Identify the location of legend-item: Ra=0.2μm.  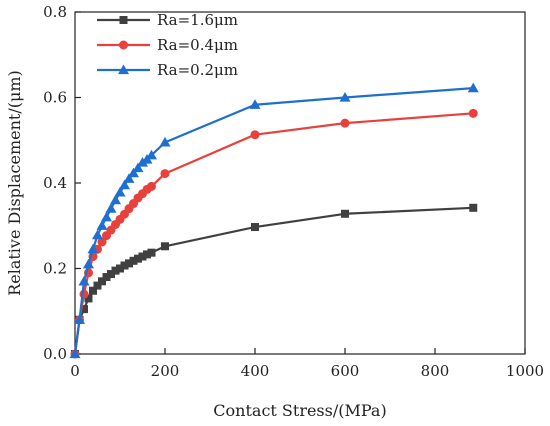
(167, 70).